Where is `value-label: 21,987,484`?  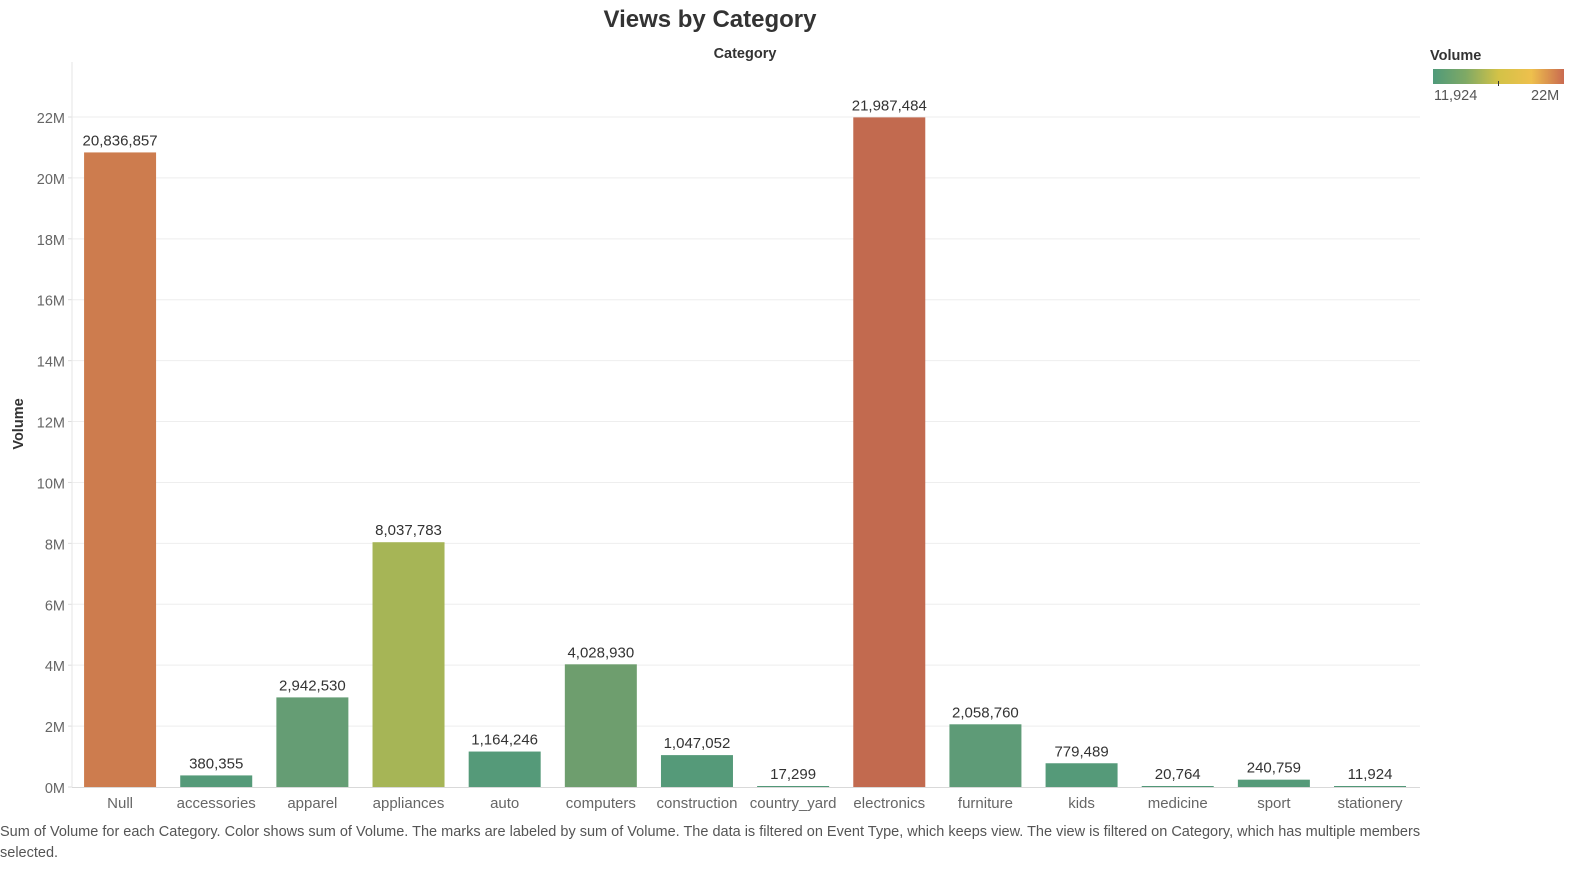
value-label: 21,987,484 is located at coordinates (889, 105).